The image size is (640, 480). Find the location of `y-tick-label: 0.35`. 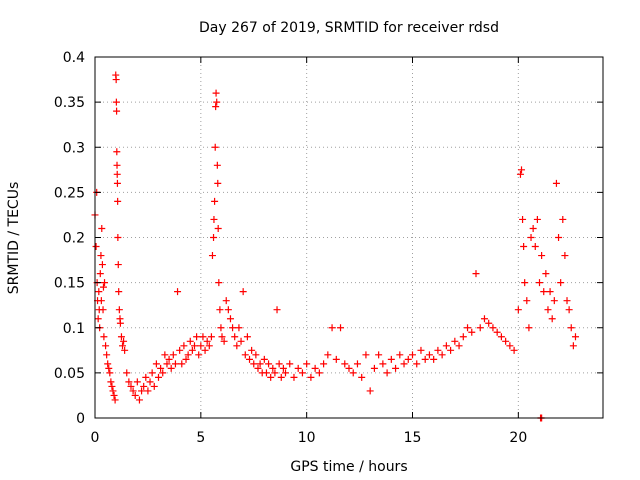

y-tick-label: 0.35 is located at coordinates (69, 103).